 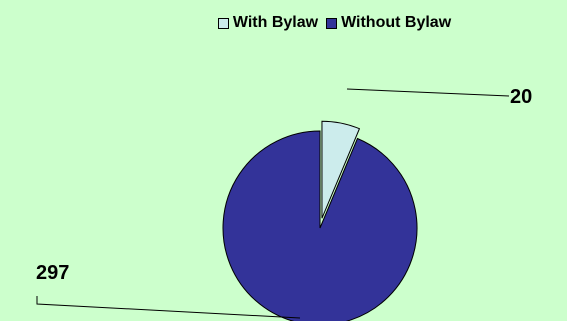 What do you see at coordinates (428, 92) in the screenshot?
I see `leader-line-with-bylaw` at bounding box center [428, 92].